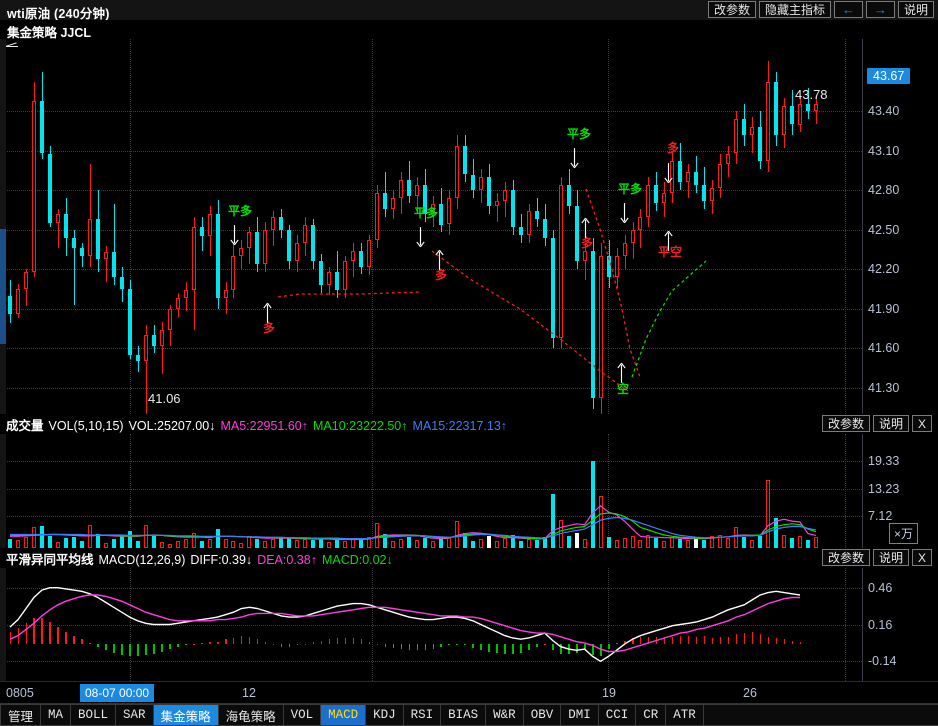  Describe the element at coordinates (848, 9) in the screenshot. I see `prev-arrow-icon: ←` at that location.